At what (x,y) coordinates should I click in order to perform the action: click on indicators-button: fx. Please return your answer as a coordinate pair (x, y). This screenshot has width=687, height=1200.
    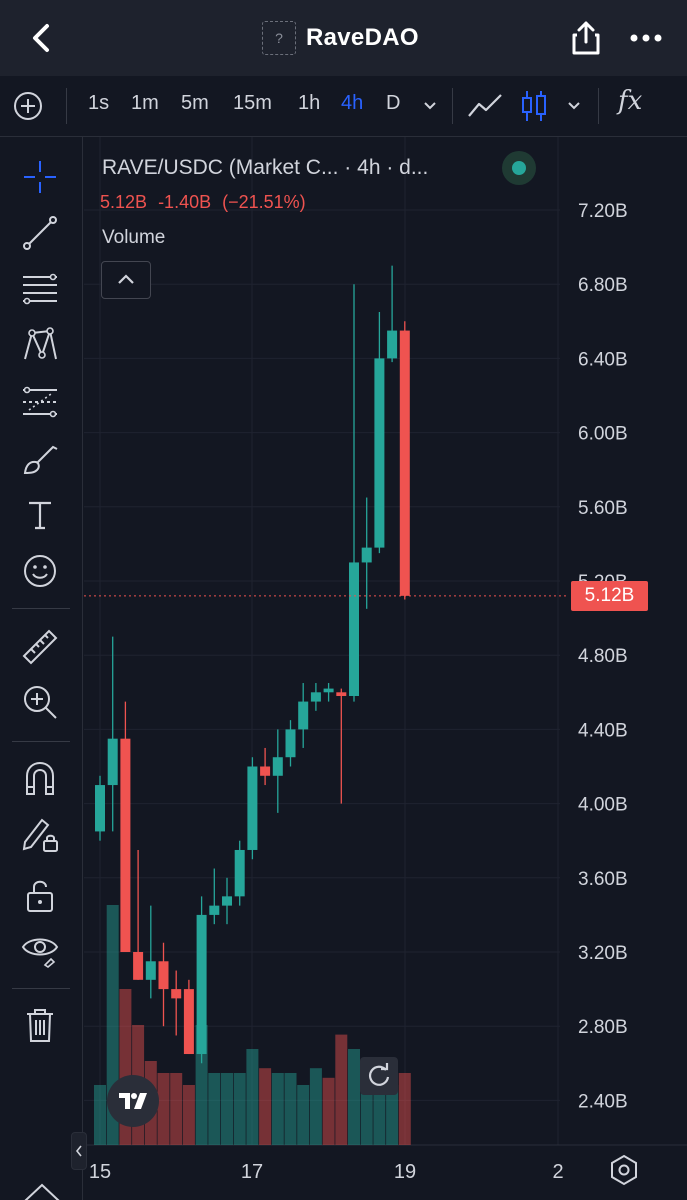
    Looking at the image, I should click on (635, 106).